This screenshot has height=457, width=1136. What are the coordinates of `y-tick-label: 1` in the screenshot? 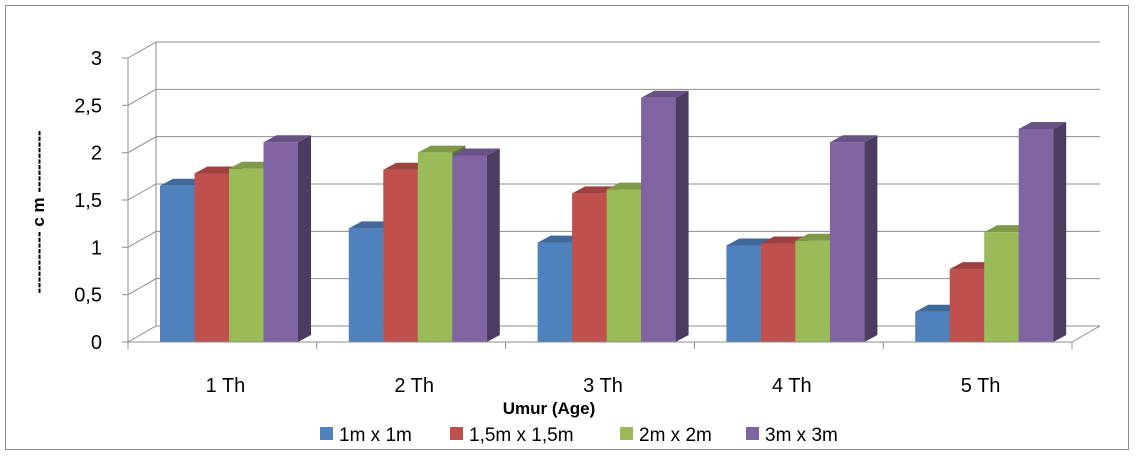 It's located at (96, 248).